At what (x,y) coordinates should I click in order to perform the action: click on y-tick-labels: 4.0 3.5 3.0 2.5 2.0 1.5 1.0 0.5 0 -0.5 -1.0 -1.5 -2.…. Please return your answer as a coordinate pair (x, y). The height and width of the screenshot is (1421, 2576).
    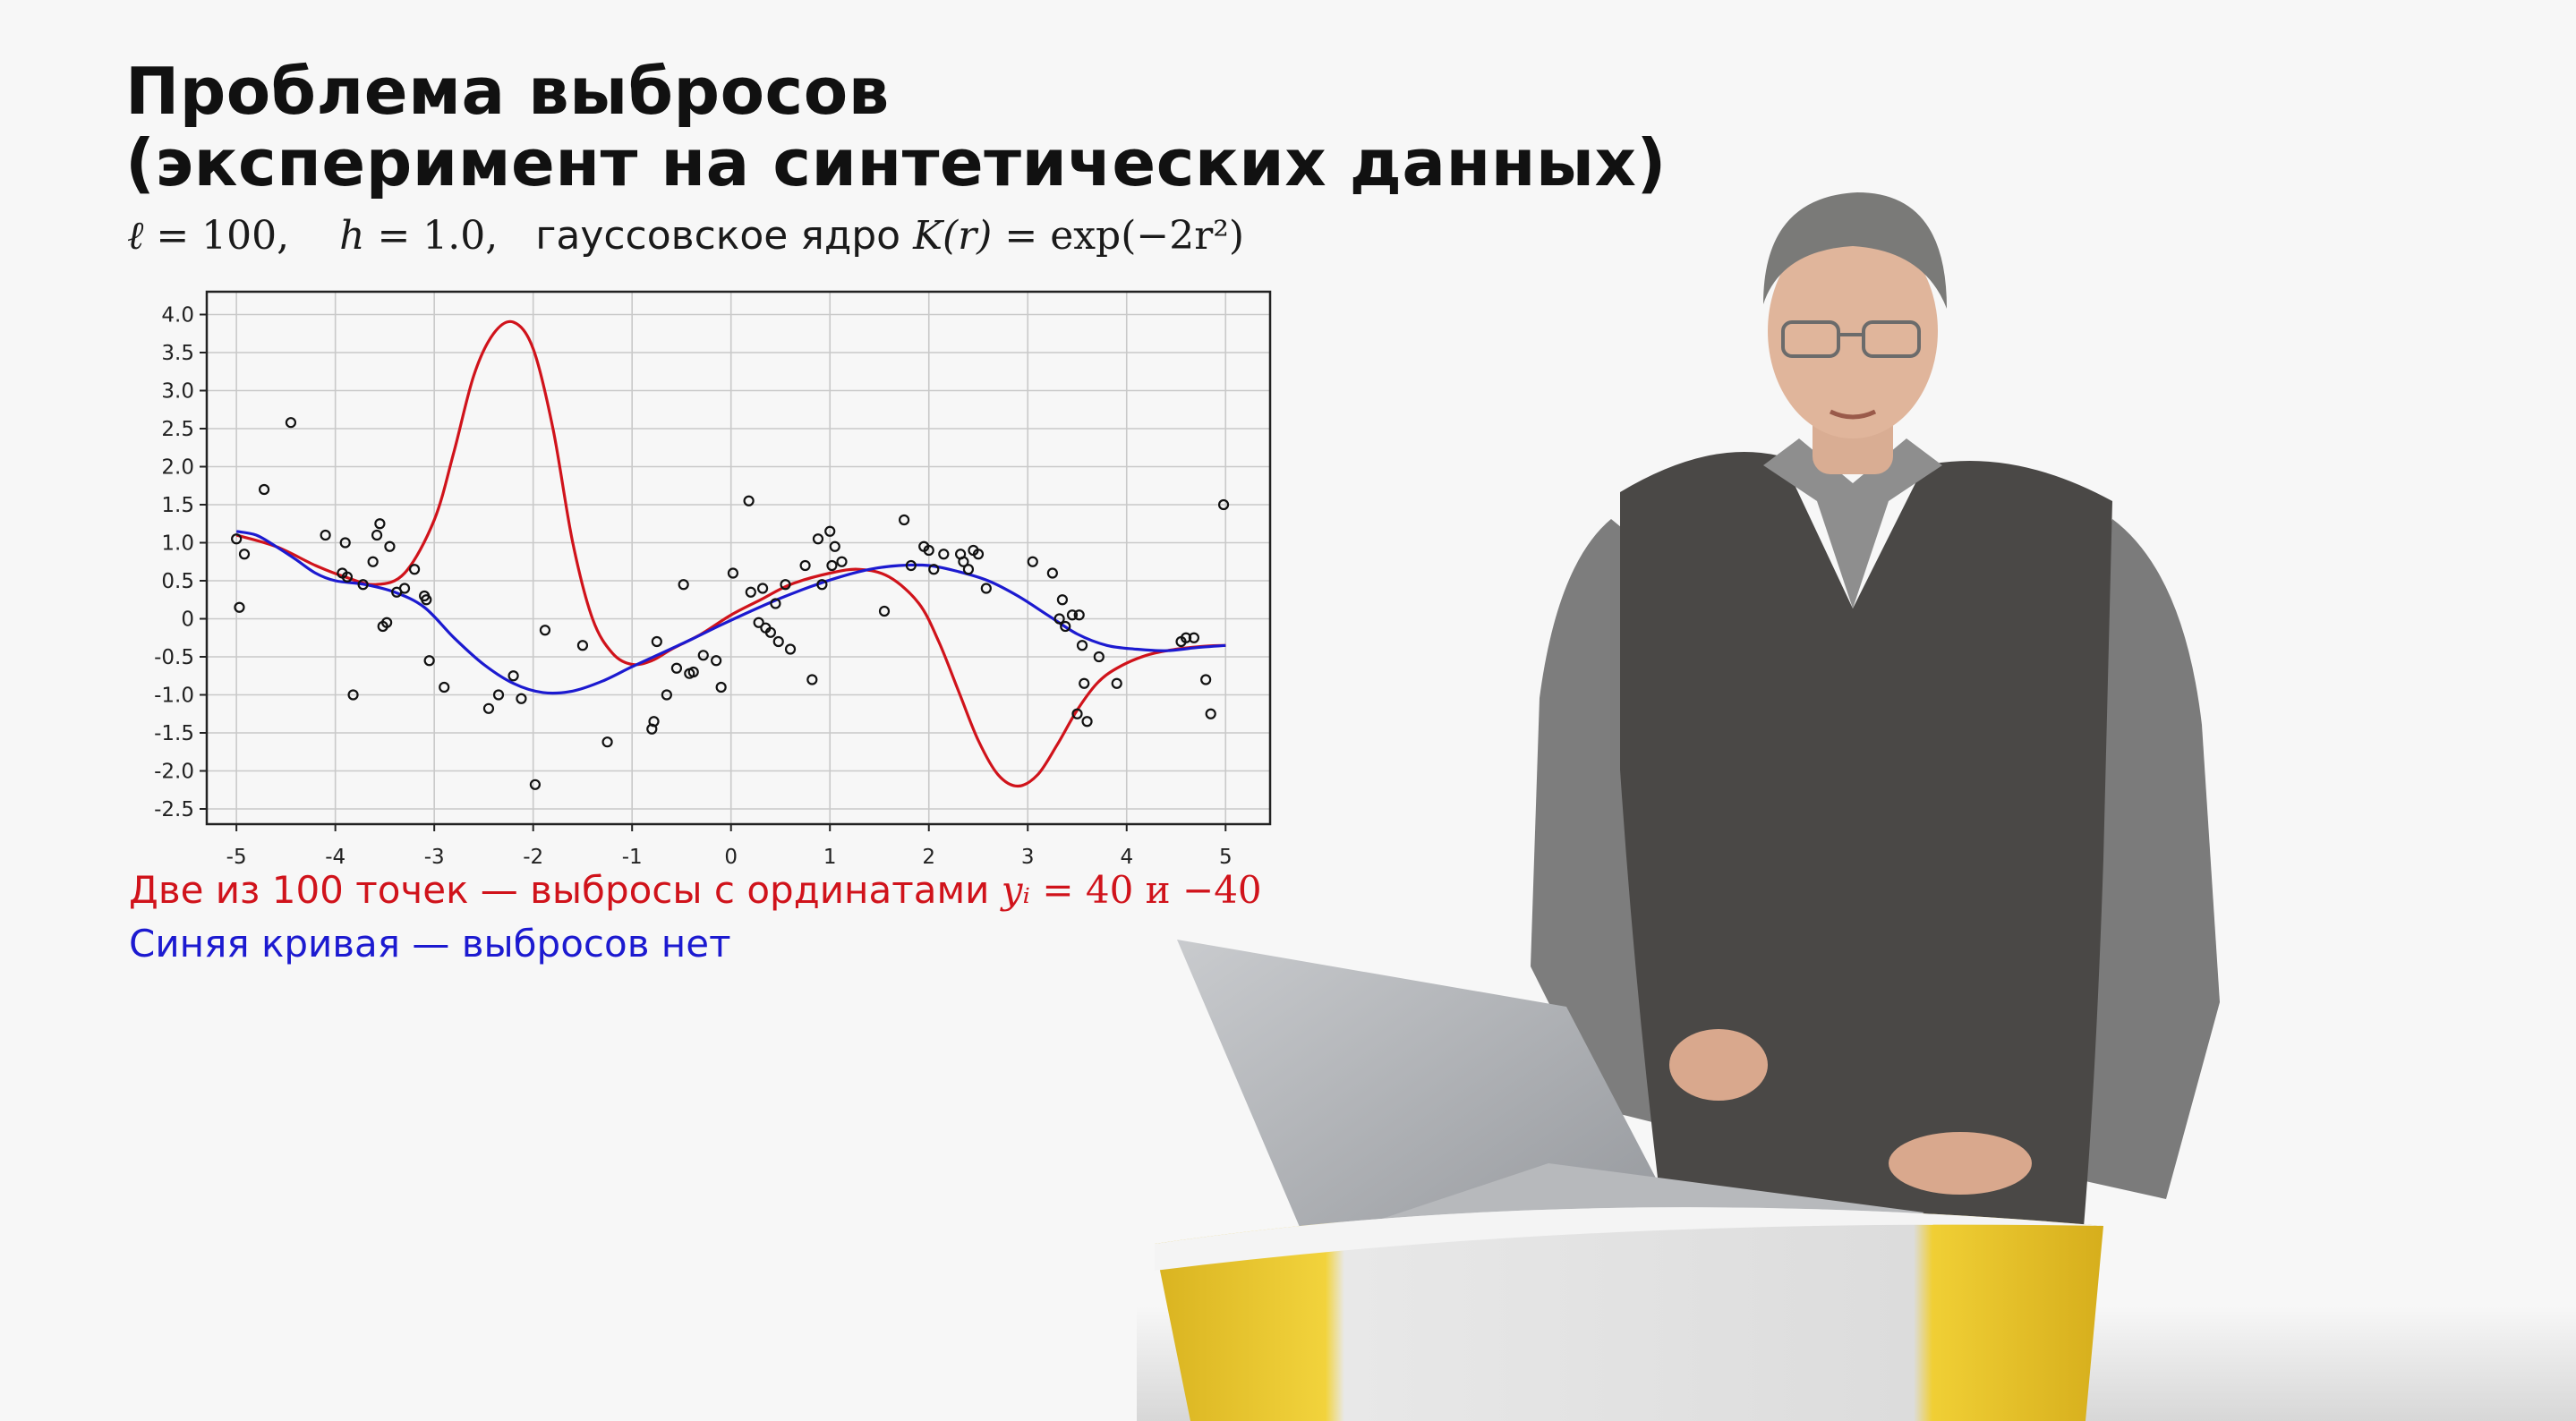
    Looking at the image, I should click on (174, 563).